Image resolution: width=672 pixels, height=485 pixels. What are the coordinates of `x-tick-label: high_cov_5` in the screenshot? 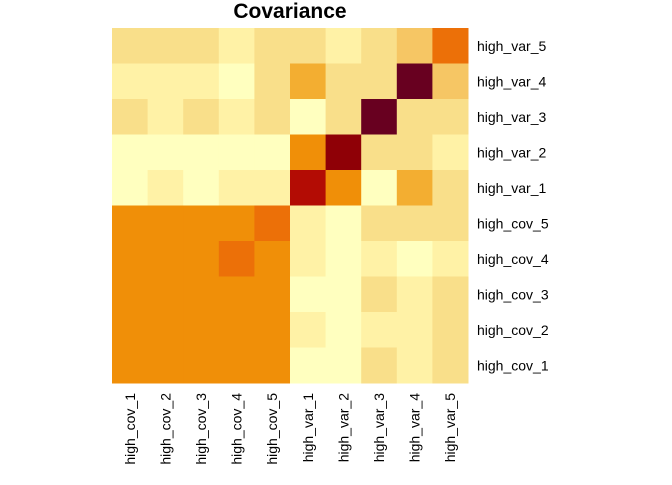 It's located at (272, 429).